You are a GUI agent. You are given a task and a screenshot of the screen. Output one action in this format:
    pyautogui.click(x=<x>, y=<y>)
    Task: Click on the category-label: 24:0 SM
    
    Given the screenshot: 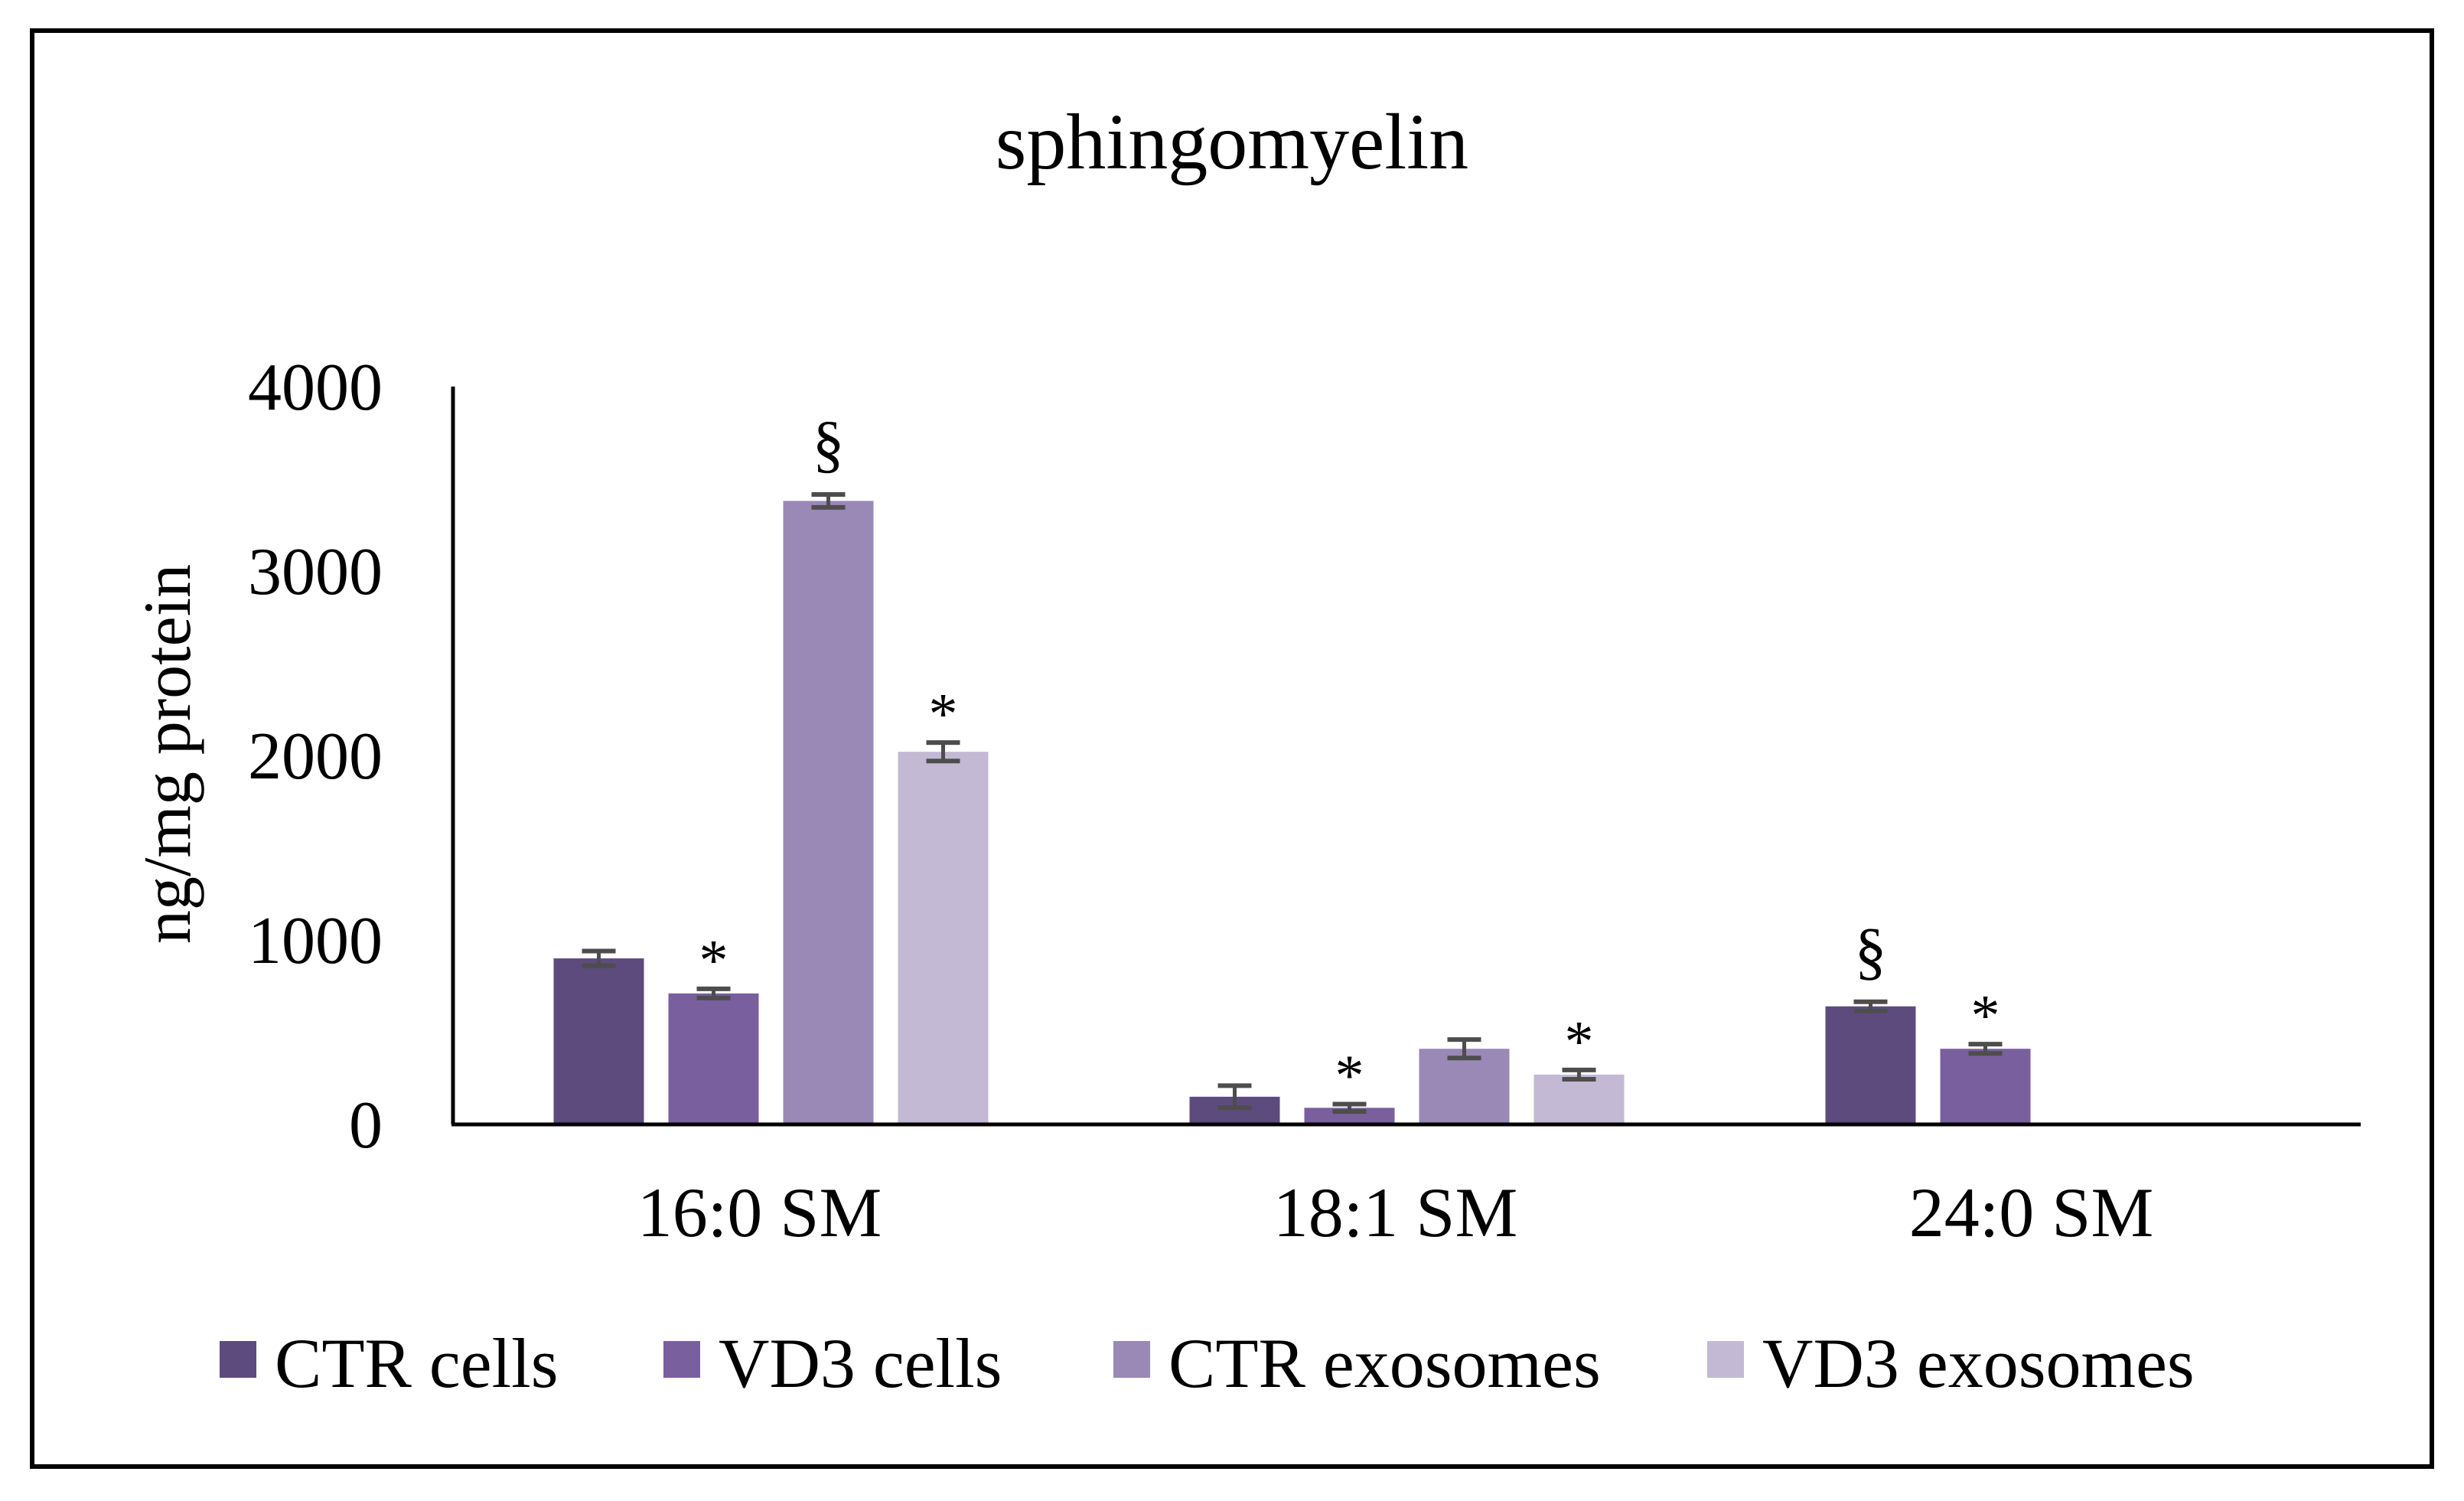 What is the action you would take?
    pyautogui.click(x=2032, y=1212)
    